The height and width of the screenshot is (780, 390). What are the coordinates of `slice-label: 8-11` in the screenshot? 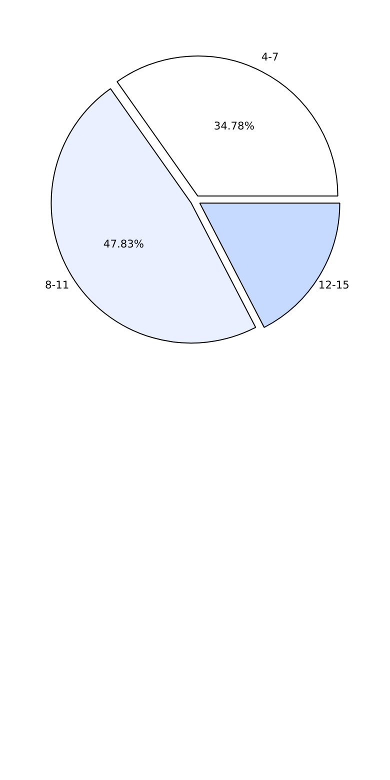 It's located at (57, 285).